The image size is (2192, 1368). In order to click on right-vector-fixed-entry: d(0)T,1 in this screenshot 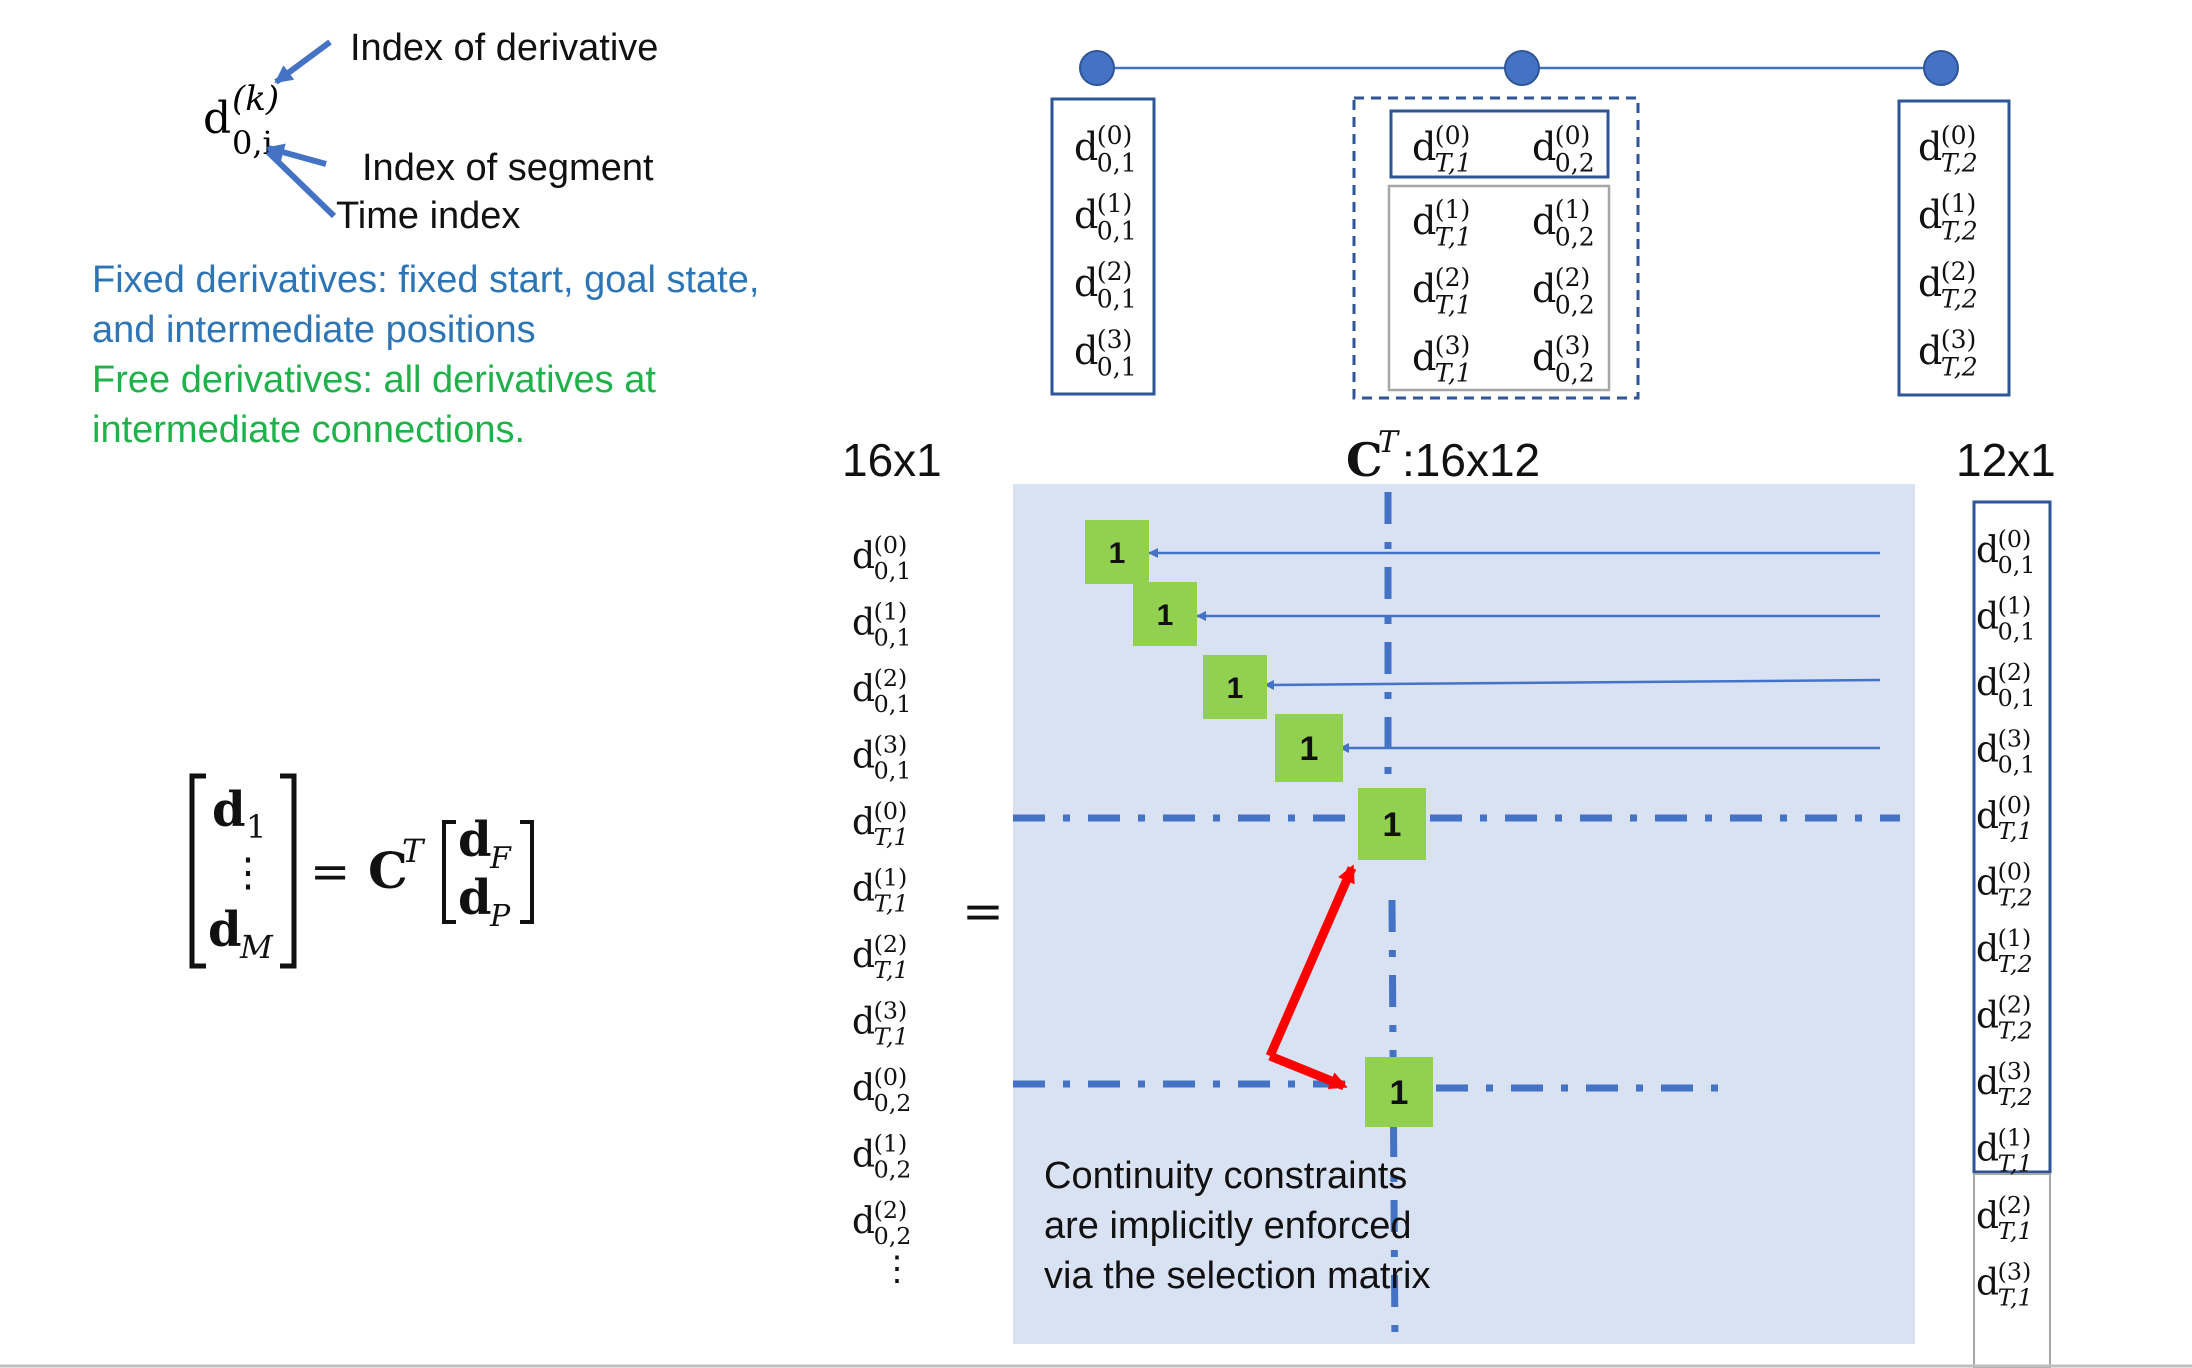, I will do `click(2004, 818)`.